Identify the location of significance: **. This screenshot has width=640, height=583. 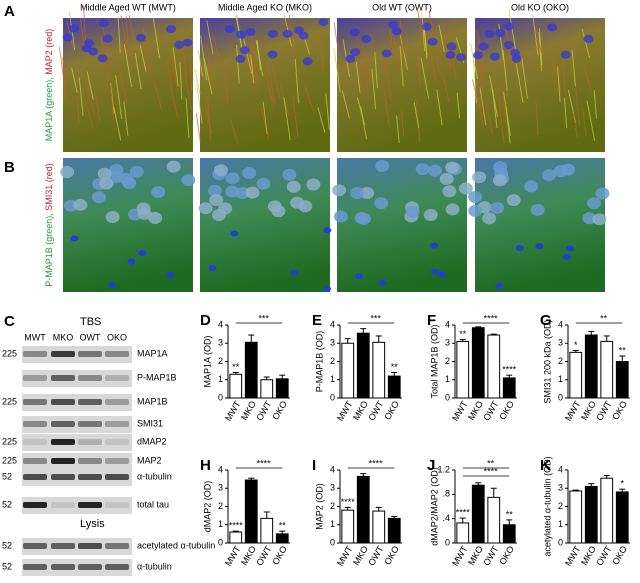
(491, 463).